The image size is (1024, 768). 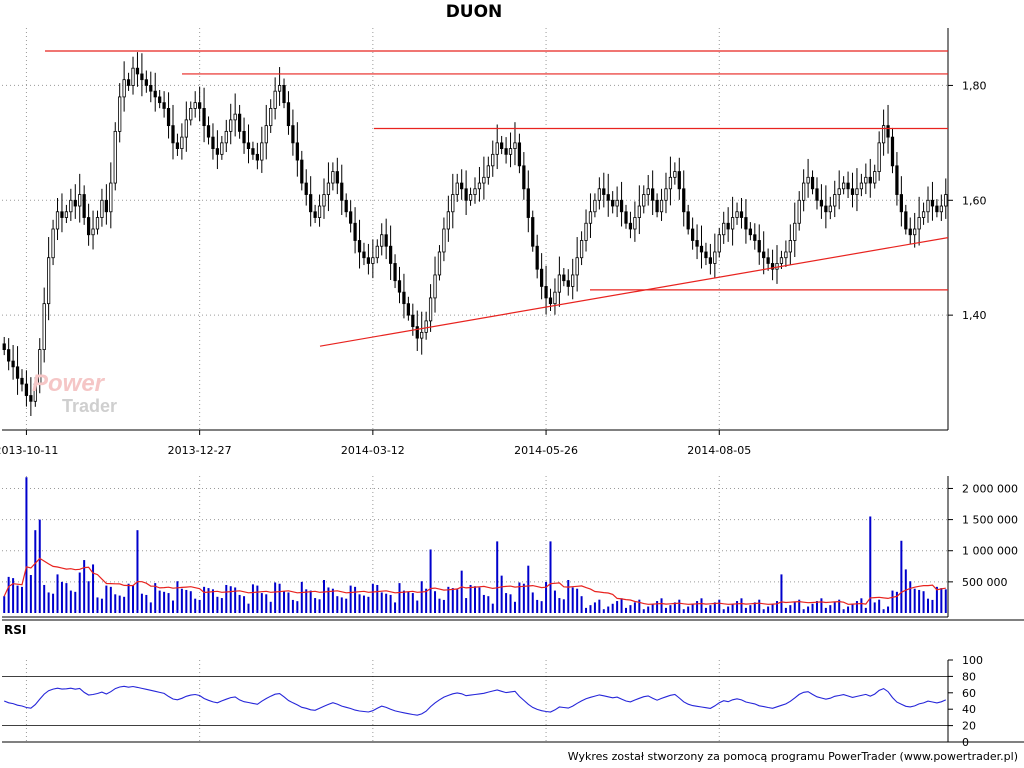 What do you see at coordinates (969, 676) in the screenshot?
I see `rsi-tick-label: 80` at bounding box center [969, 676].